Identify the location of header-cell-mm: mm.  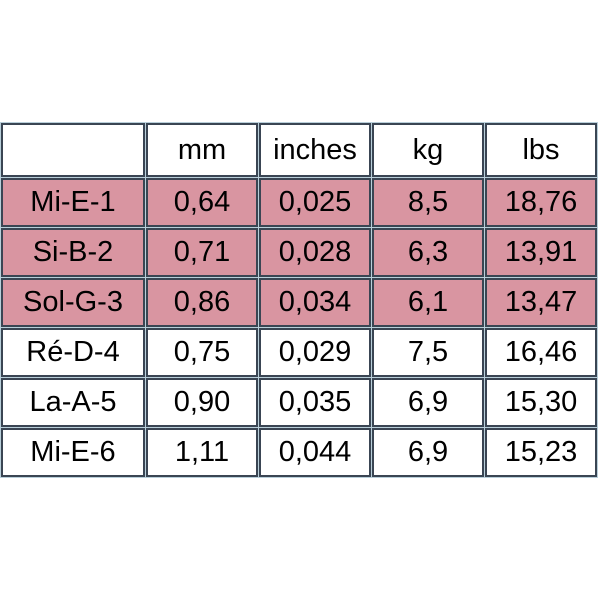
(202, 150).